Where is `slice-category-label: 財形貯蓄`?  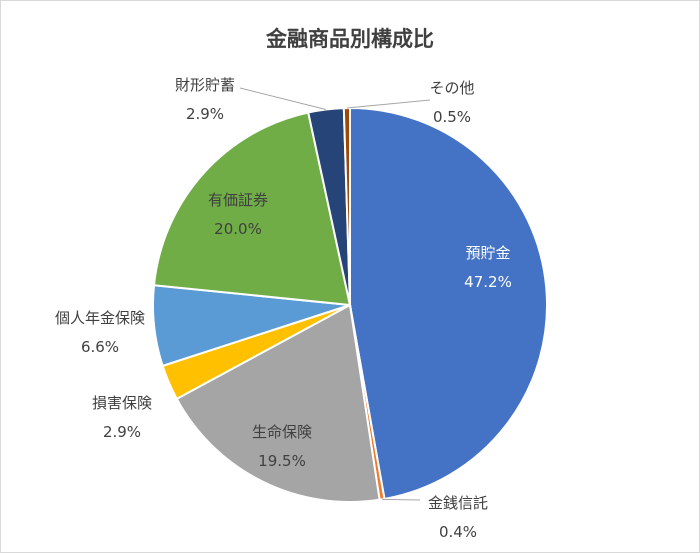 slice-category-label: 財形貯蓄 is located at coordinates (205, 85).